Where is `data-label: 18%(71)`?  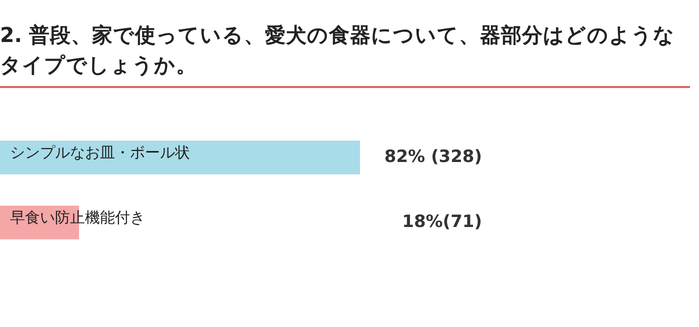 data-label: 18%(71) is located at coordinates (442, 222).